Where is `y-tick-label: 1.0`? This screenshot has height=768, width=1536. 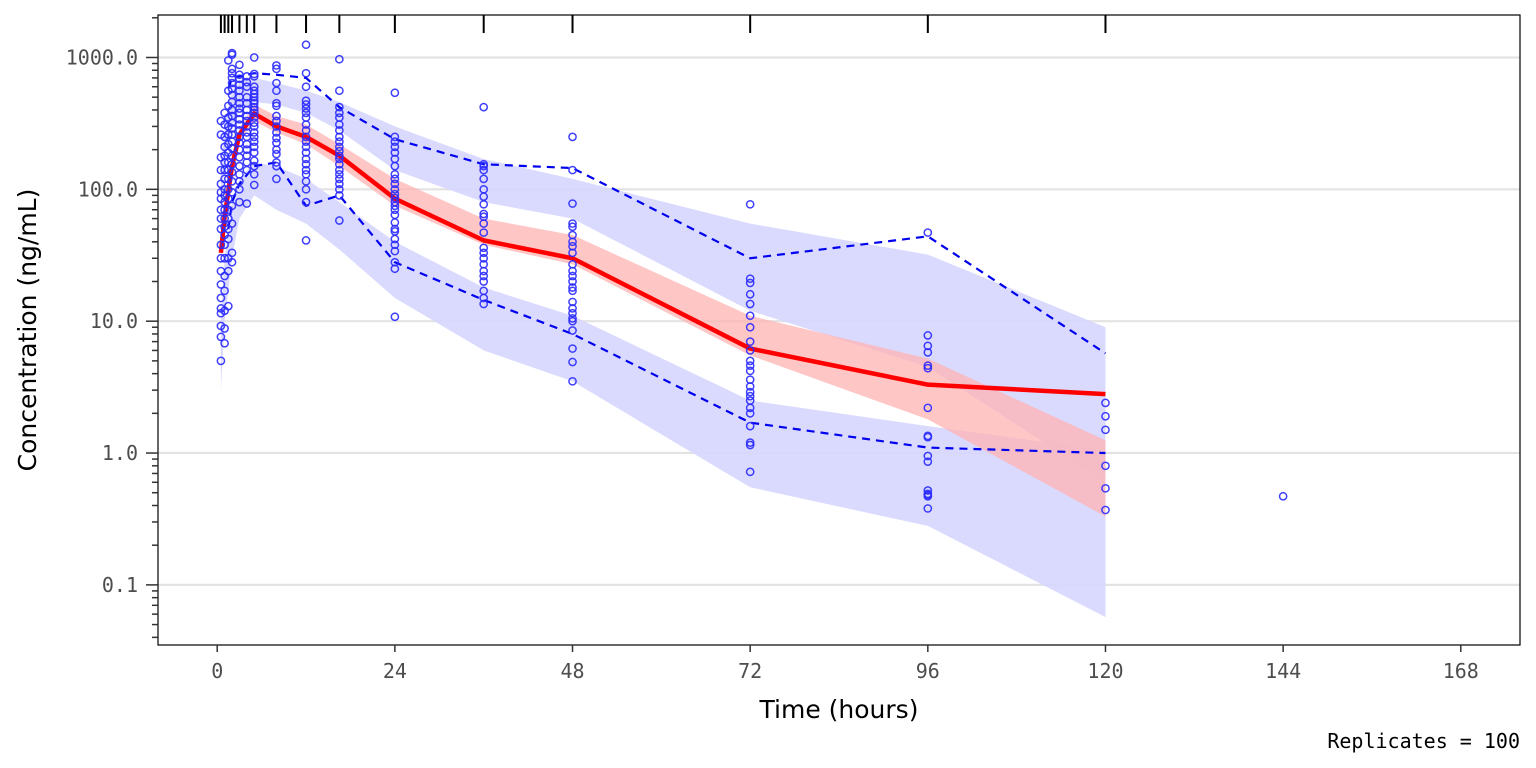 y-tick-label: 1.0 is located at coordinates (120, 453).